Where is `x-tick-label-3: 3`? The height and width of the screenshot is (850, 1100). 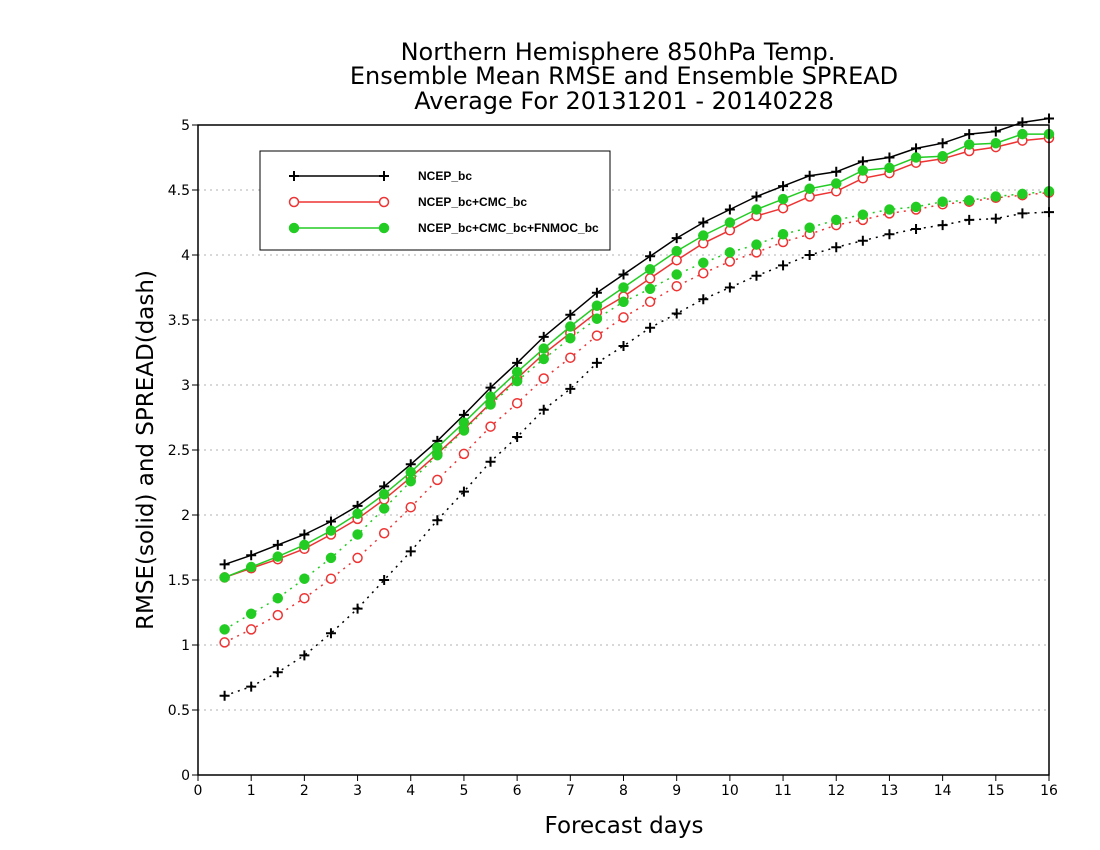
x-tick-label-3: 3 is located at coordinates (357, 791).